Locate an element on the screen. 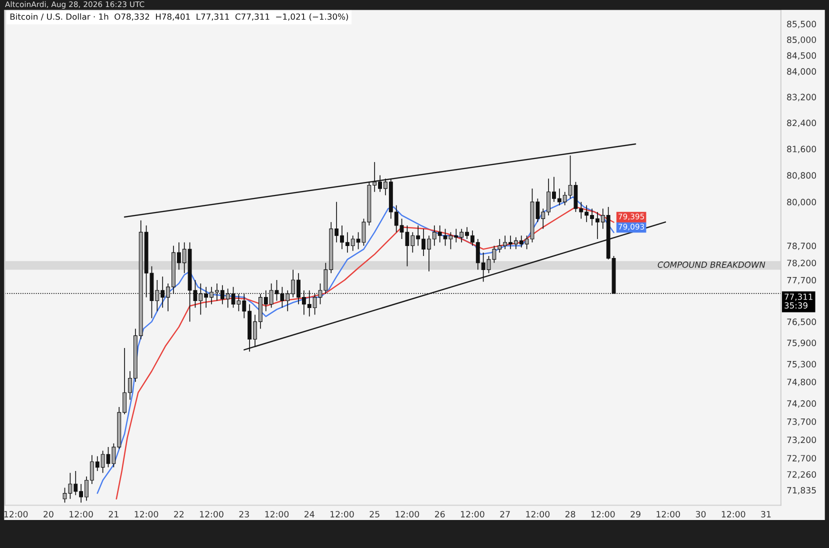 The image size is (829, 548). y-tick-label: 77,700 is located at coordinates (801, 280).